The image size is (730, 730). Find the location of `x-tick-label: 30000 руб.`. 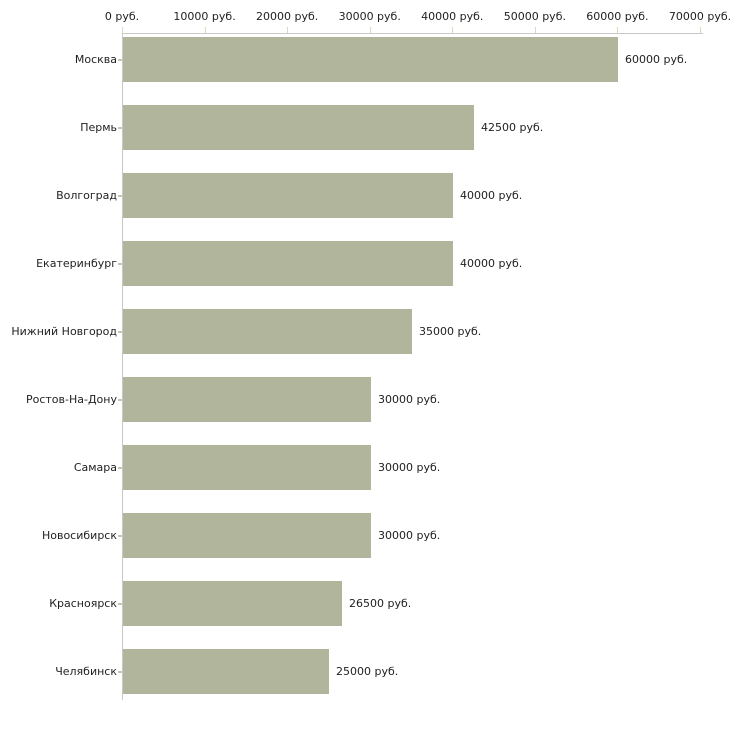

x-tick-label: 30000 руб. is located at coordinates (369, 16).